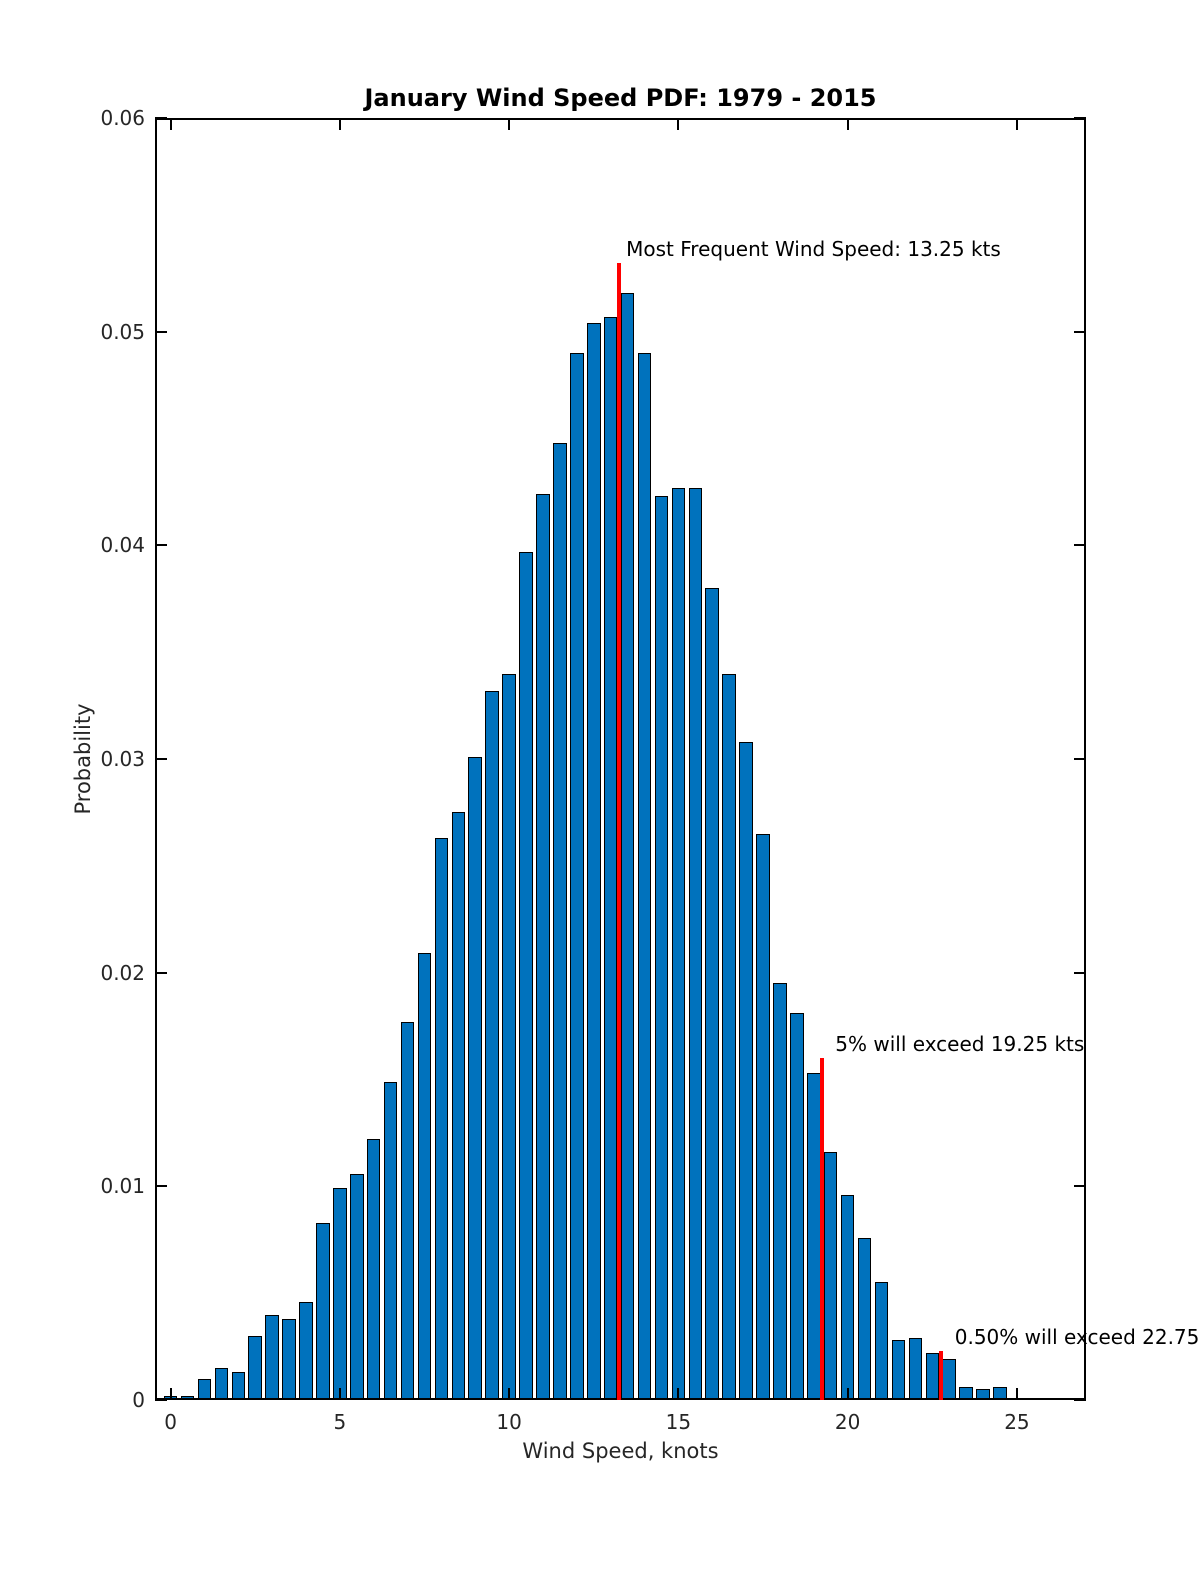  I want to click on y-tick-label: 0, so click(138, 1400).